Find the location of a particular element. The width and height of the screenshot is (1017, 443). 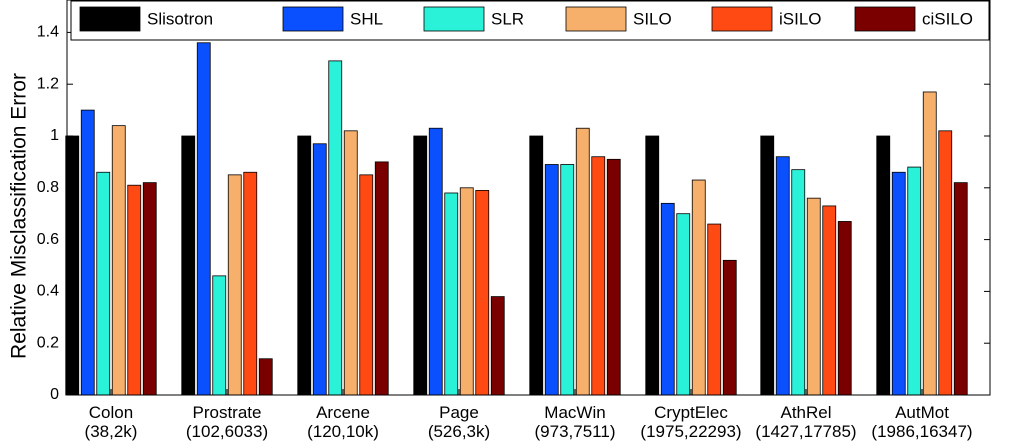

bar-cisilo-colon is located at coordinates (149, 289).